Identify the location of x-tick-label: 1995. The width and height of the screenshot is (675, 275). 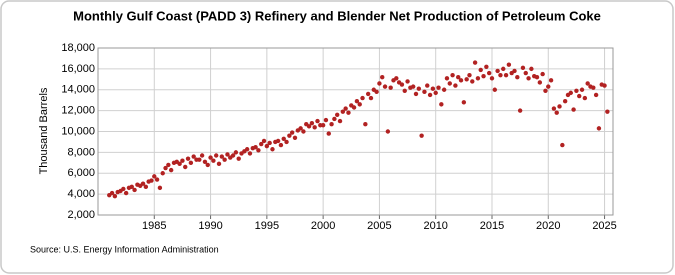
(267, 226).